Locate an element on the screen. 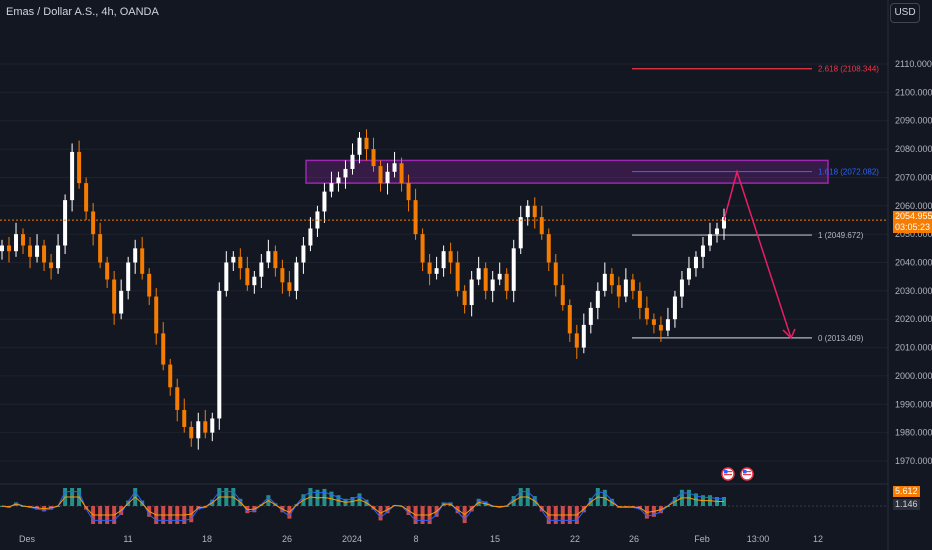  event-icons is located at coordinates (737, 474).